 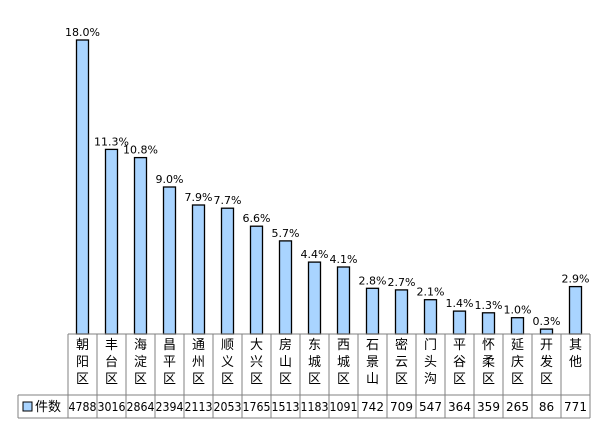 I want to click on data-label-14: 1.4%, so click(x=460, y=303).